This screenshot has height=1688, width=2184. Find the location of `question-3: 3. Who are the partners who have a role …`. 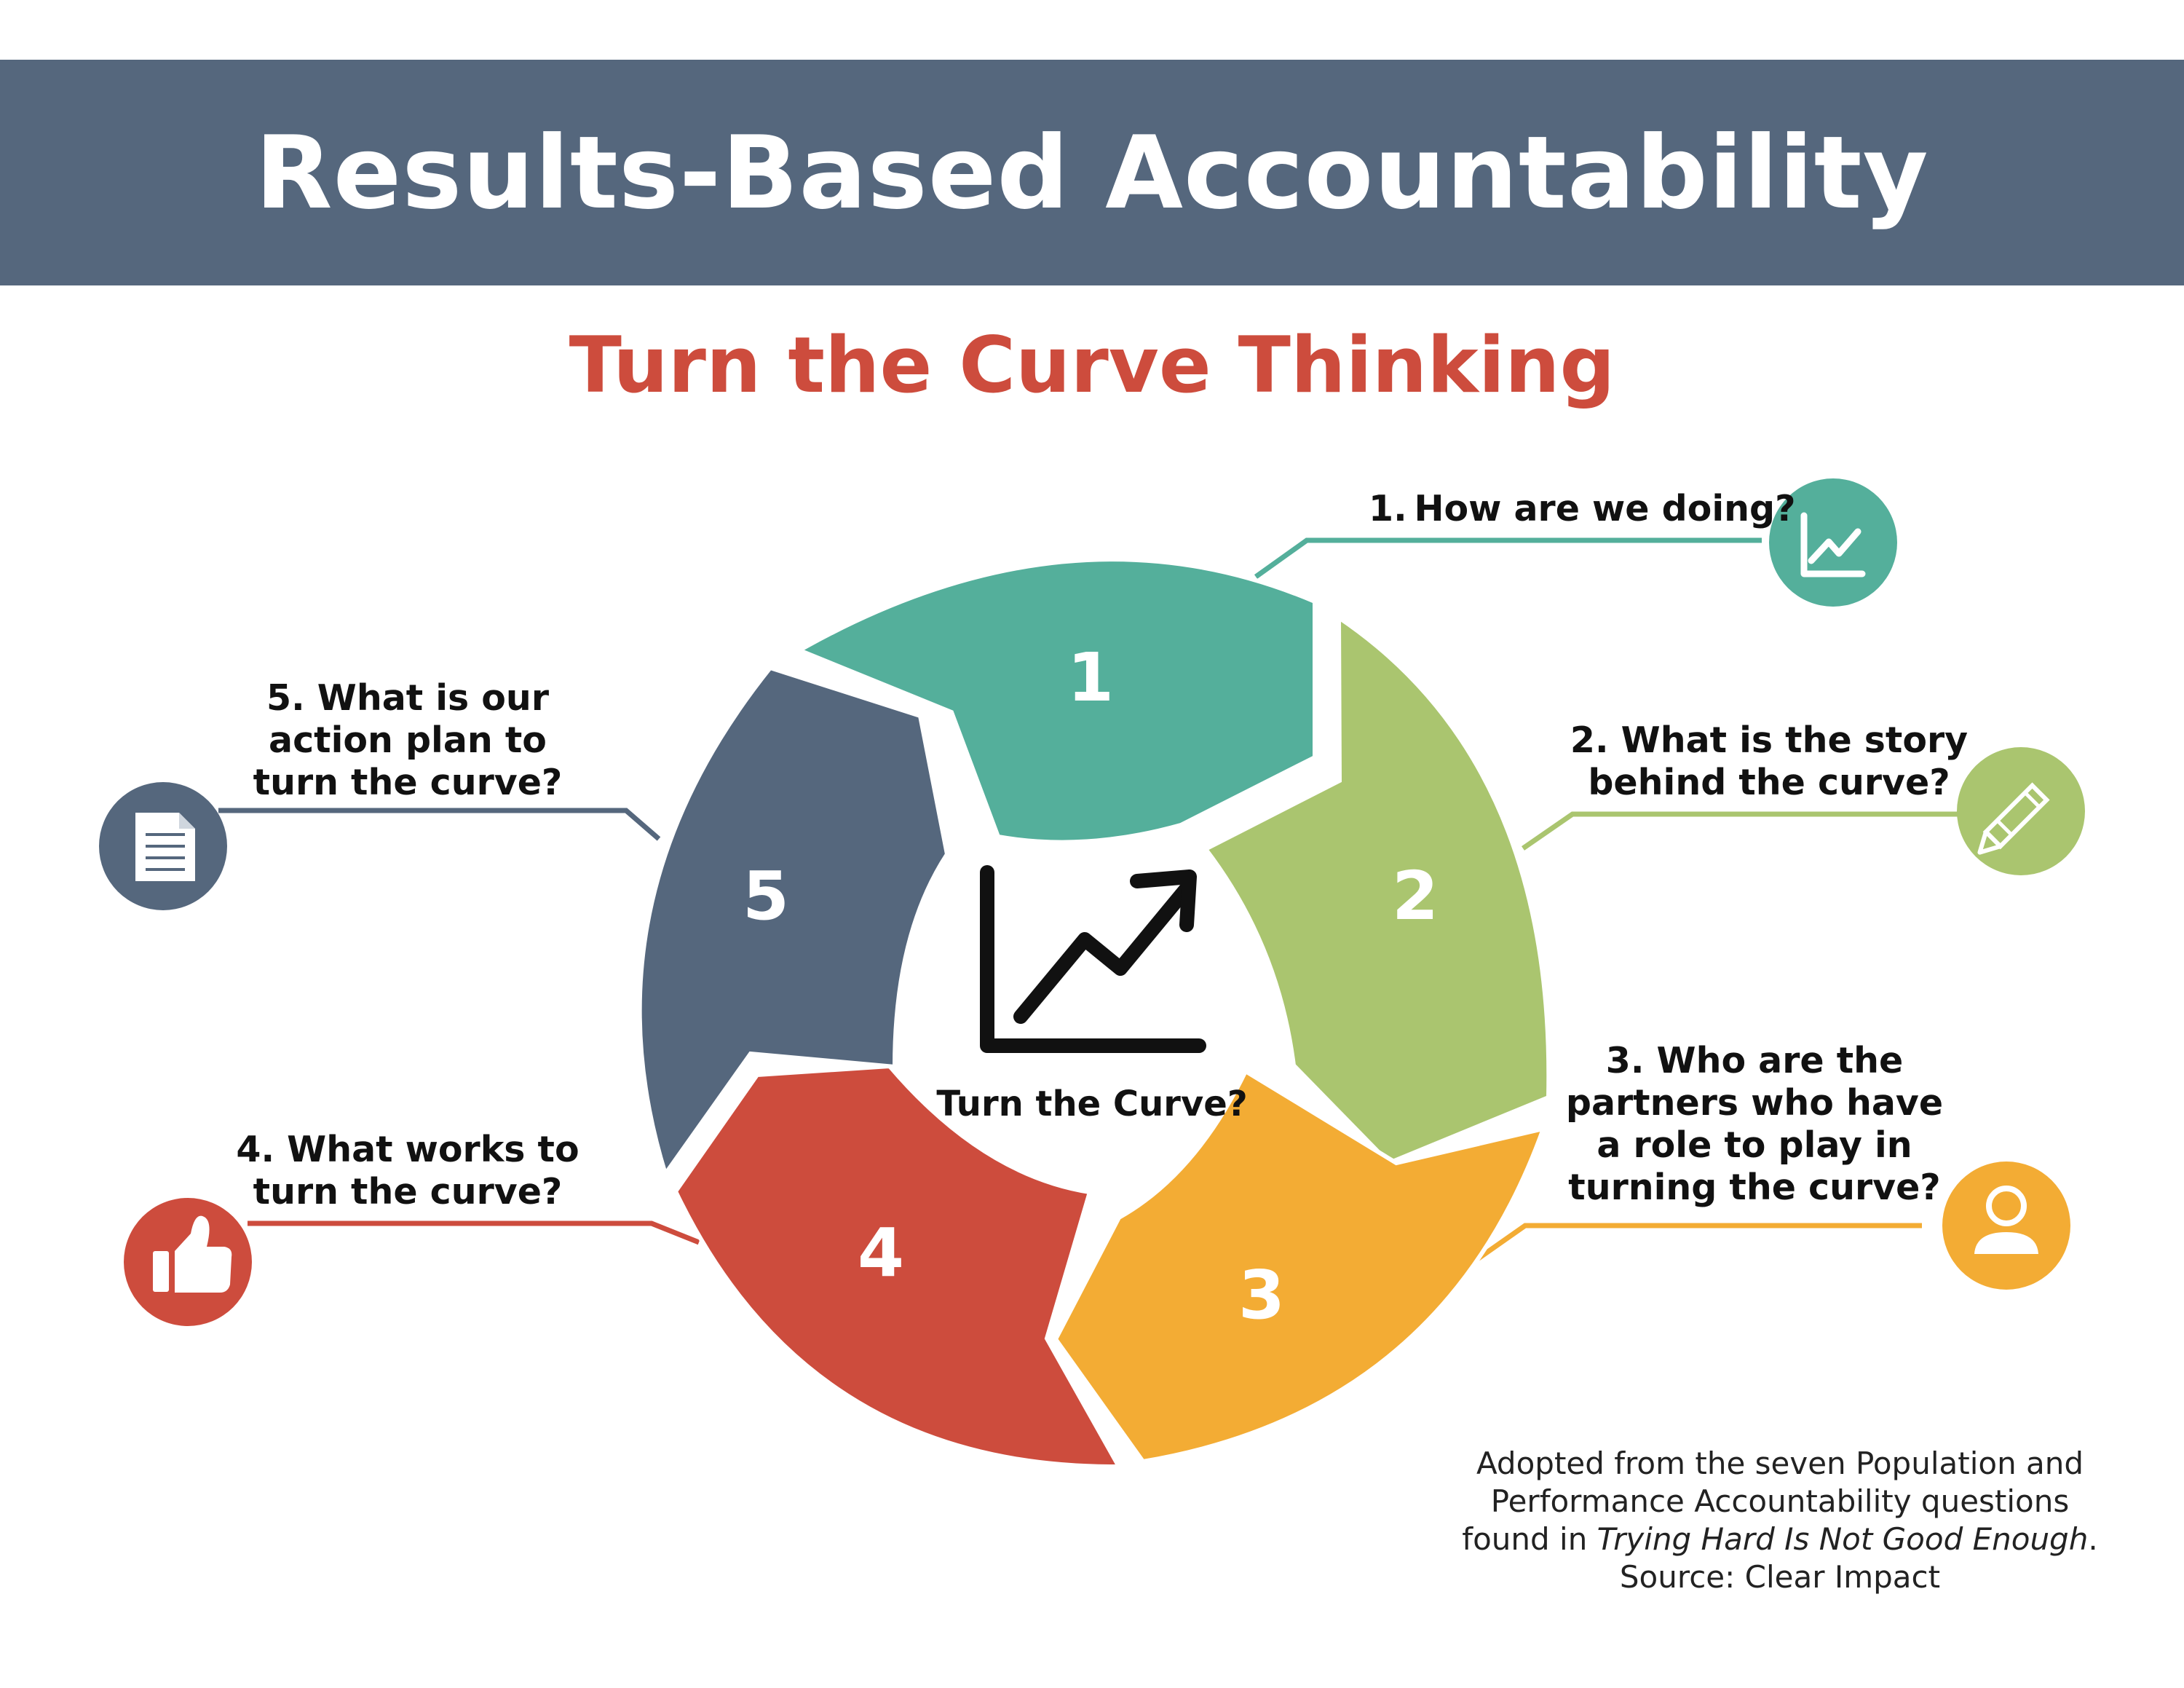

question-3: 3. Who are the partners who have a role … is located at coordinates (1754, 1124).